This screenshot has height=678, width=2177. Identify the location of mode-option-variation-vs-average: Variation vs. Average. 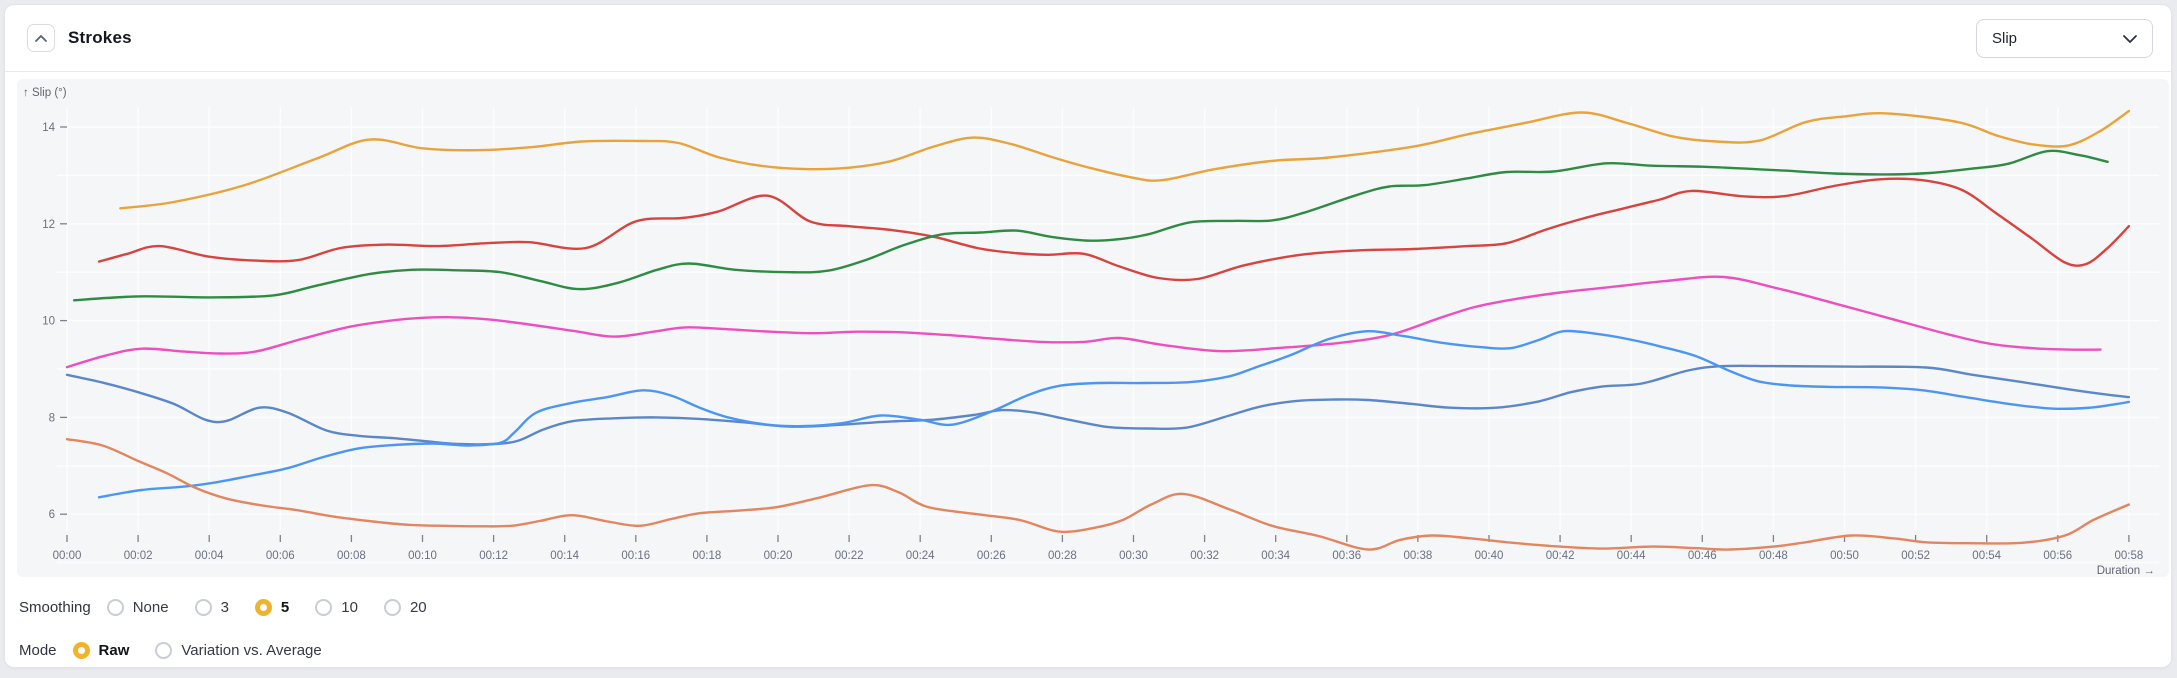
(238, 650).